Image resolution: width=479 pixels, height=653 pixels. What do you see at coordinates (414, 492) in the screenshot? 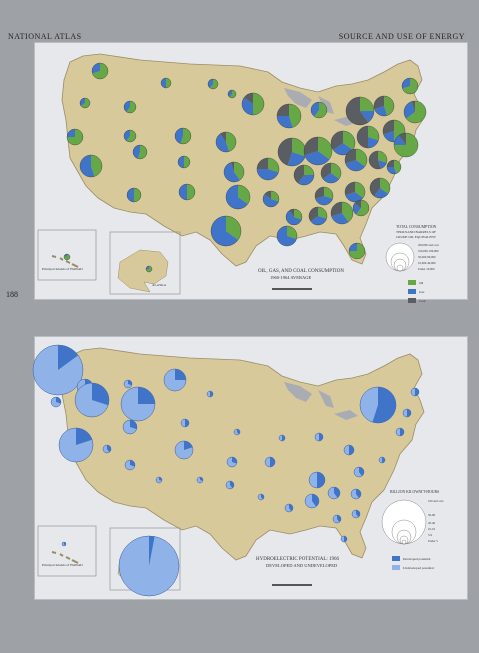
I see `bottom-legend-title: BILLION KILOWATT-HOURS` at bounding box center [414, 492].